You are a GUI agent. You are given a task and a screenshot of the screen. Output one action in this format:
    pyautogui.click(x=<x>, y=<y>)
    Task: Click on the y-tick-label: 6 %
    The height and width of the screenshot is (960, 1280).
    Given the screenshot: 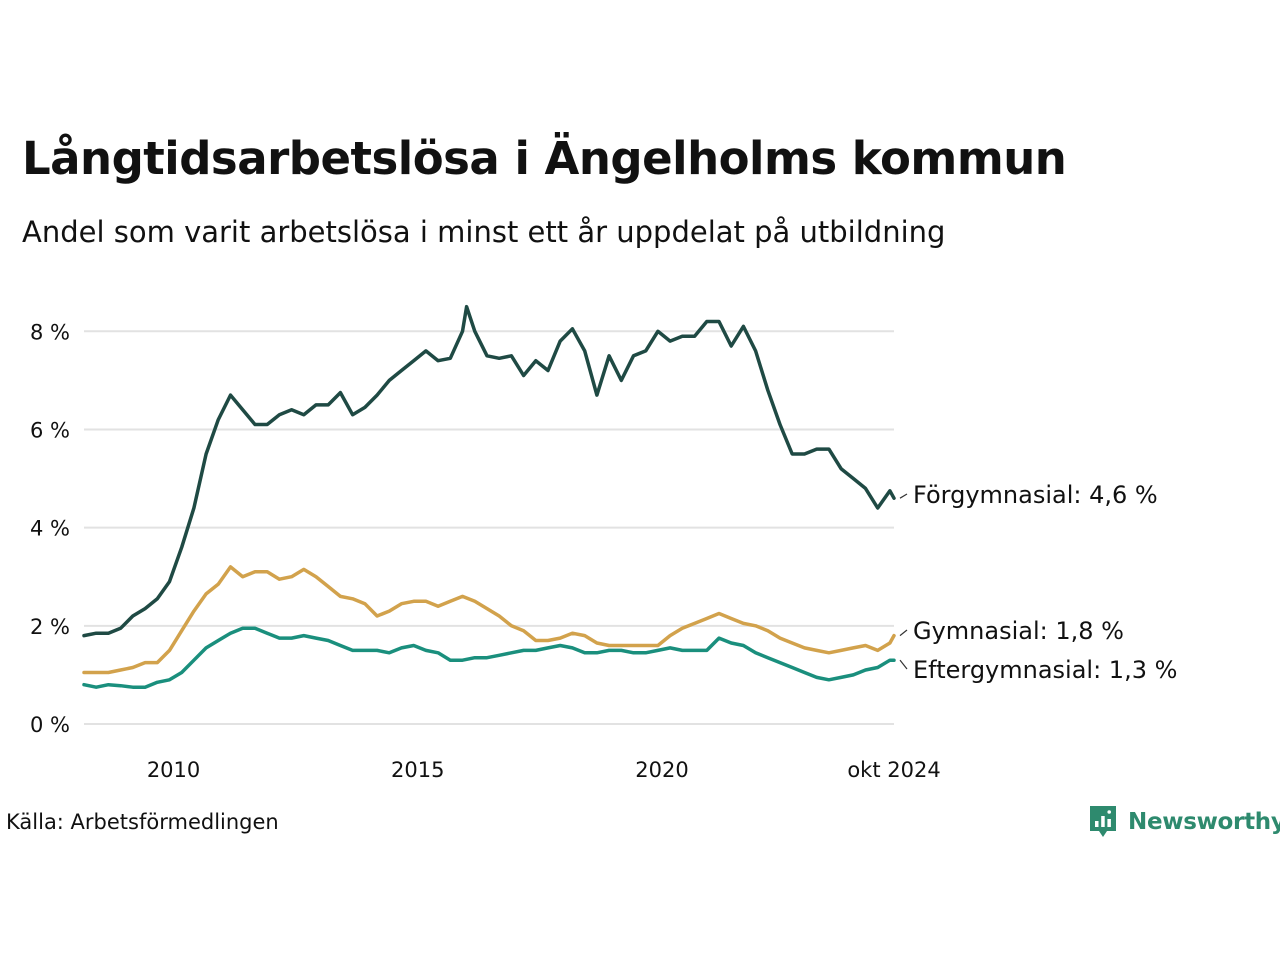 What is the action you would take?
    pyautogui.click(x=50, y=430)
    